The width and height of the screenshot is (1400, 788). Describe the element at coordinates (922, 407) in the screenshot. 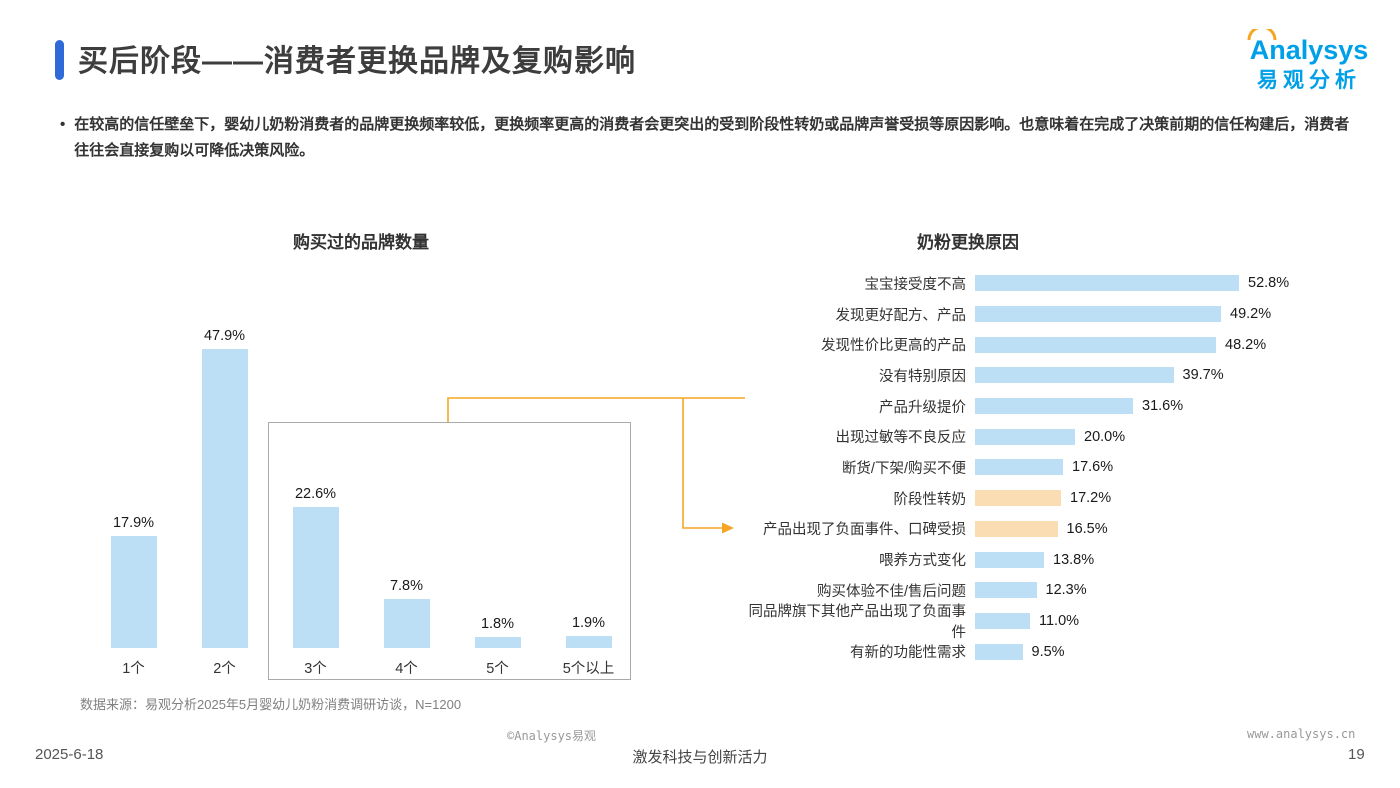

I see `row-category-label: 产品升级提价` at that location.